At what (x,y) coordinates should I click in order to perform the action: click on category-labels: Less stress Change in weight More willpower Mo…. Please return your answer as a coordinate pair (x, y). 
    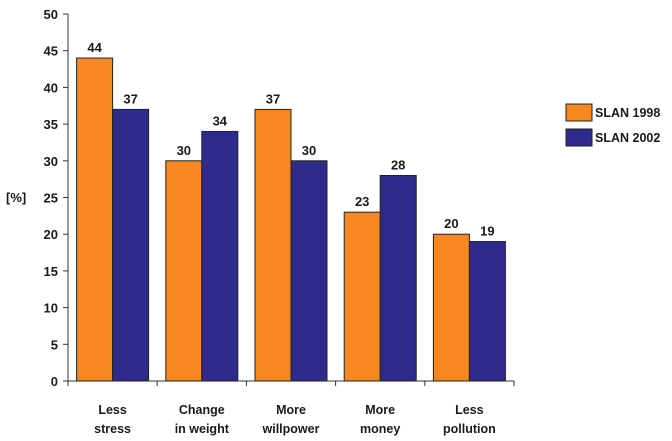
    Looking at the image, I should click on (295, 419).